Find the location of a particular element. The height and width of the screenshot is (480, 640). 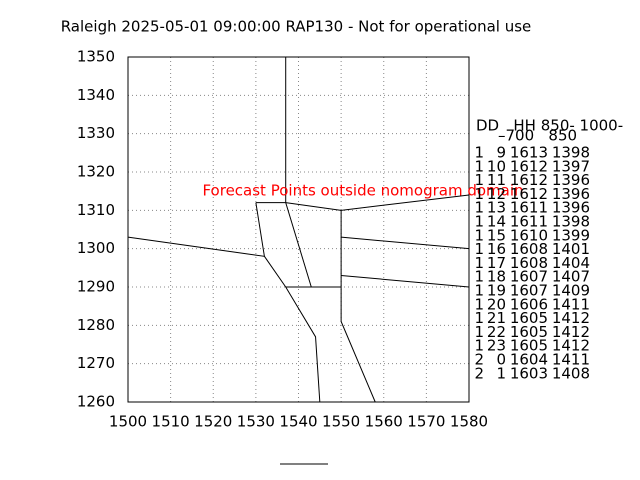

x-tick-label: 1550 is located at coordinates (341, 422).